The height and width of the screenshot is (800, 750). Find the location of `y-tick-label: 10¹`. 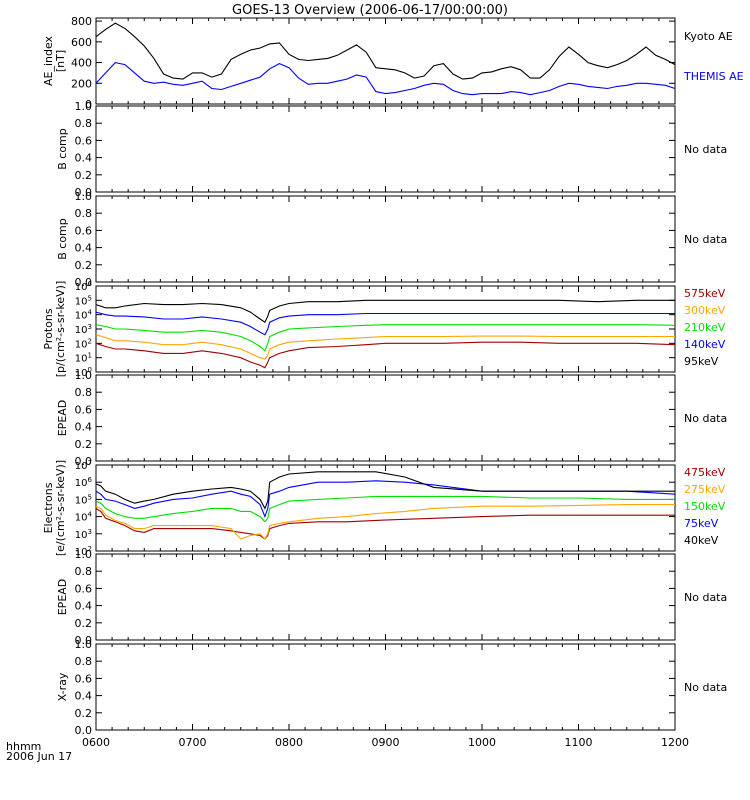

y-tick-label: 10¹ is located at coordinates (83, 358).